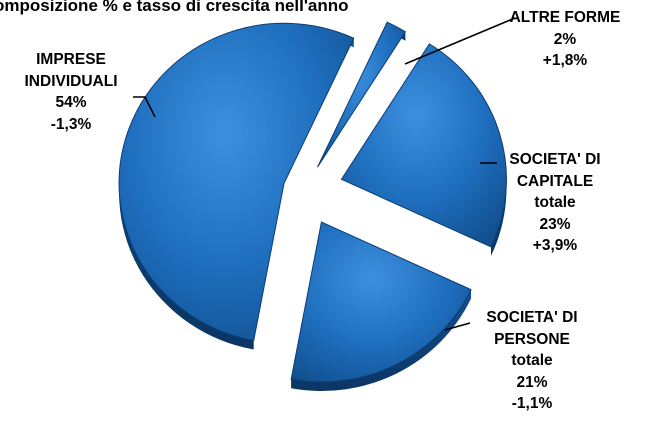 This screenshot has height=437, width=650. What do you see at coordinates (71, 81) in the screenshot?
I see `slice-name-line2: INDIVIDUALI` at bounding box center [71, 81].